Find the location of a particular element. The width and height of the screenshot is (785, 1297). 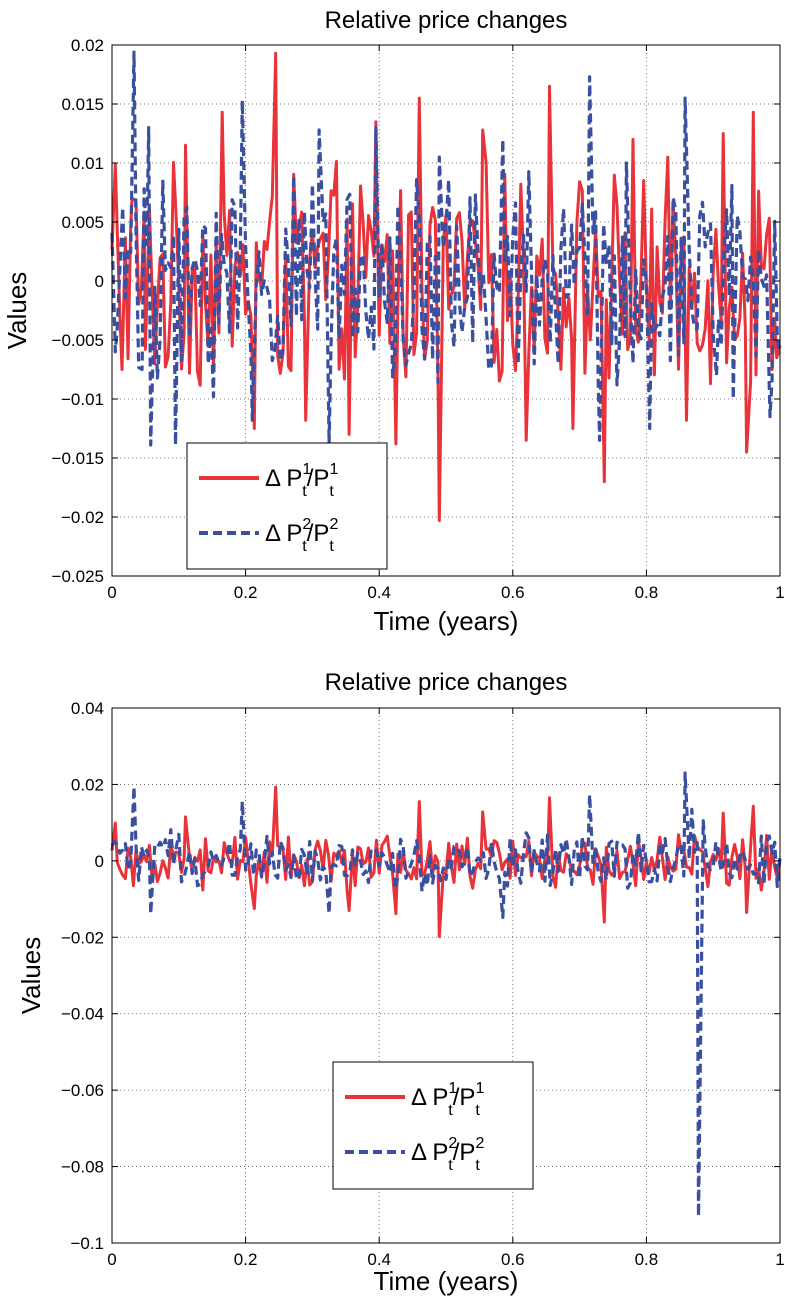

y-tick-label: 0.005 is located at coordinates (82, 222).